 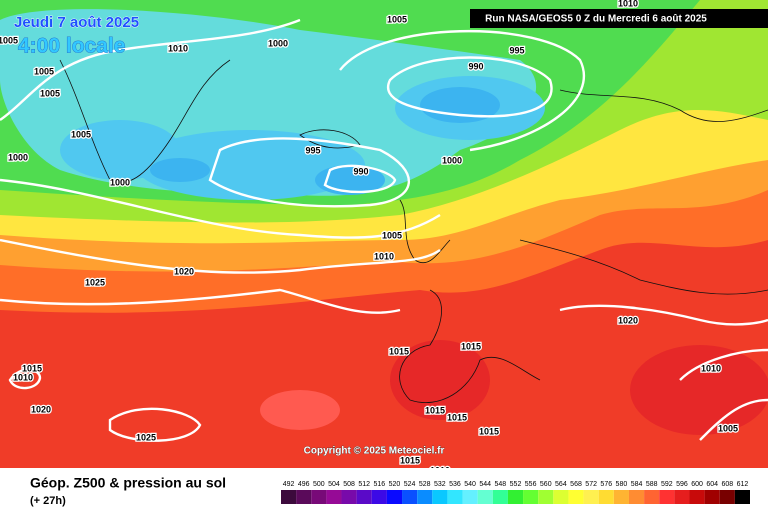 What do you see at coordinates (591, 484) in the screenshot?
I see `scale-label: 572` at bounding box center [591, 484].